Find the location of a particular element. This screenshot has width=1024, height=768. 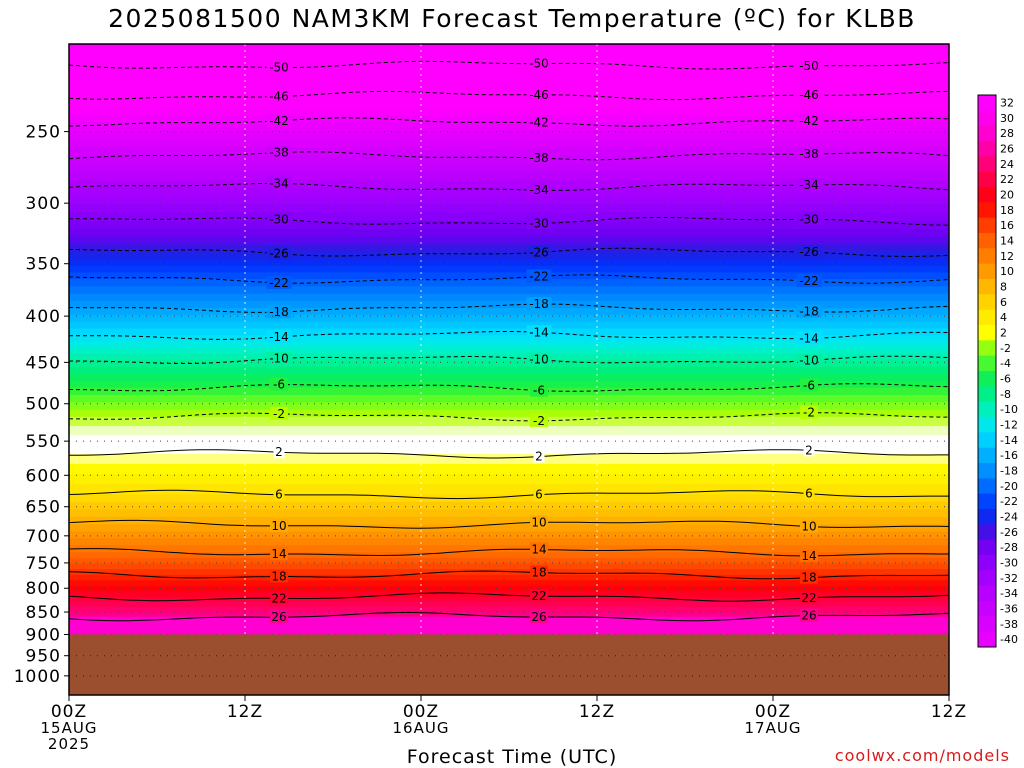

colorbar-tick-label: -8 is located at coordinates (1005, 394).